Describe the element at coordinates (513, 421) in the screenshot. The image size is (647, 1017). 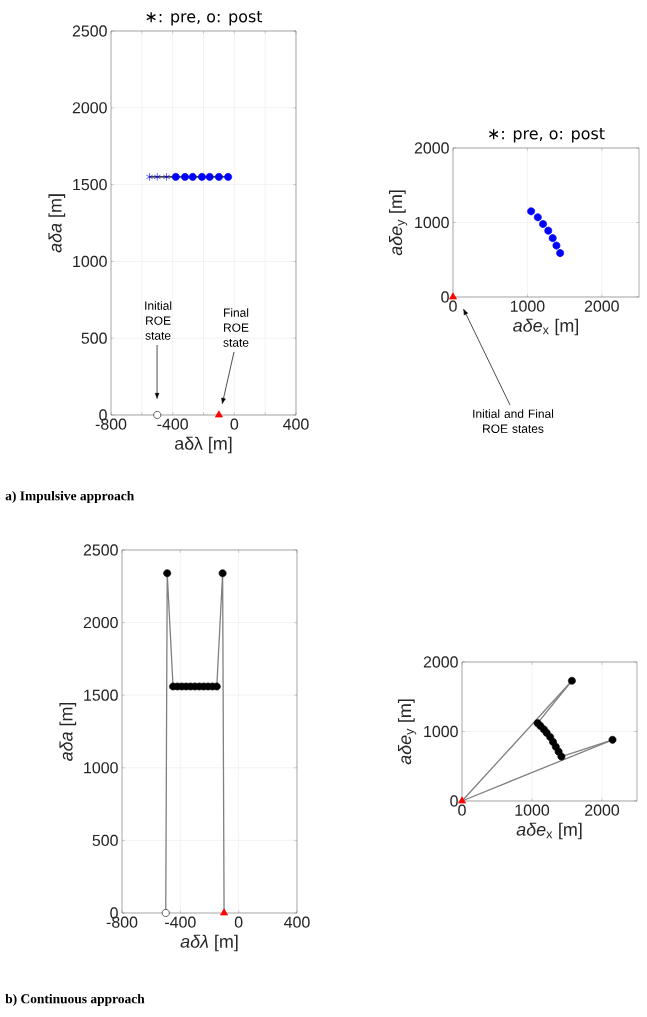
I see `text: Initial and Final ROE states` at that location.